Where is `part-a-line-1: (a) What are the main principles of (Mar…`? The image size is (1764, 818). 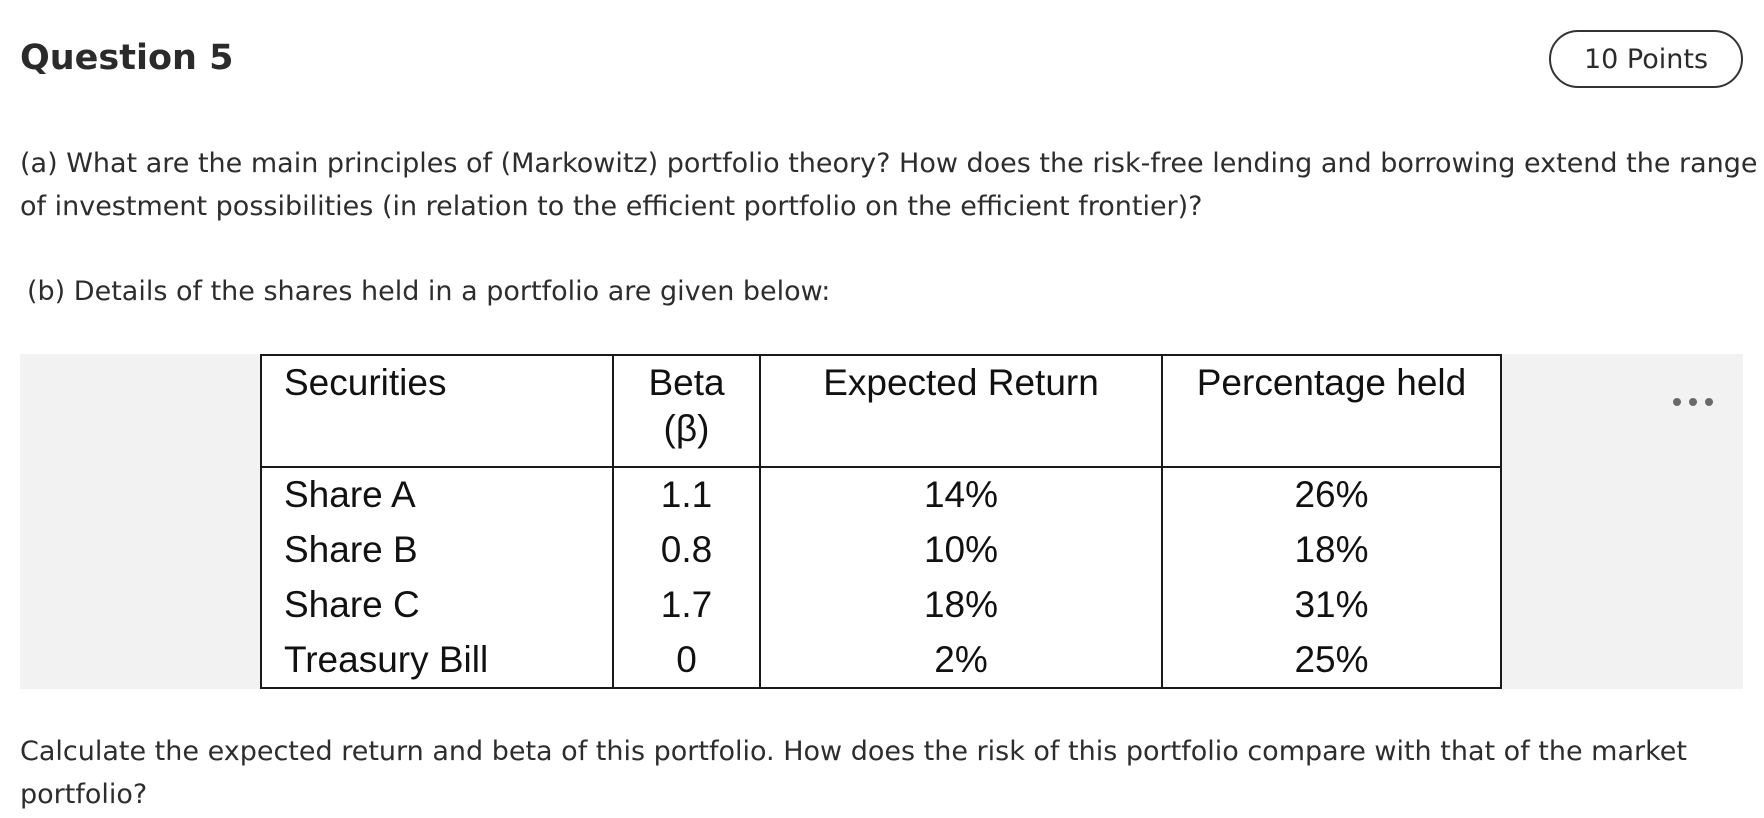 part-a-line-1: (a) What are the main principles of (Mar… is located at coordinates (889, 163).